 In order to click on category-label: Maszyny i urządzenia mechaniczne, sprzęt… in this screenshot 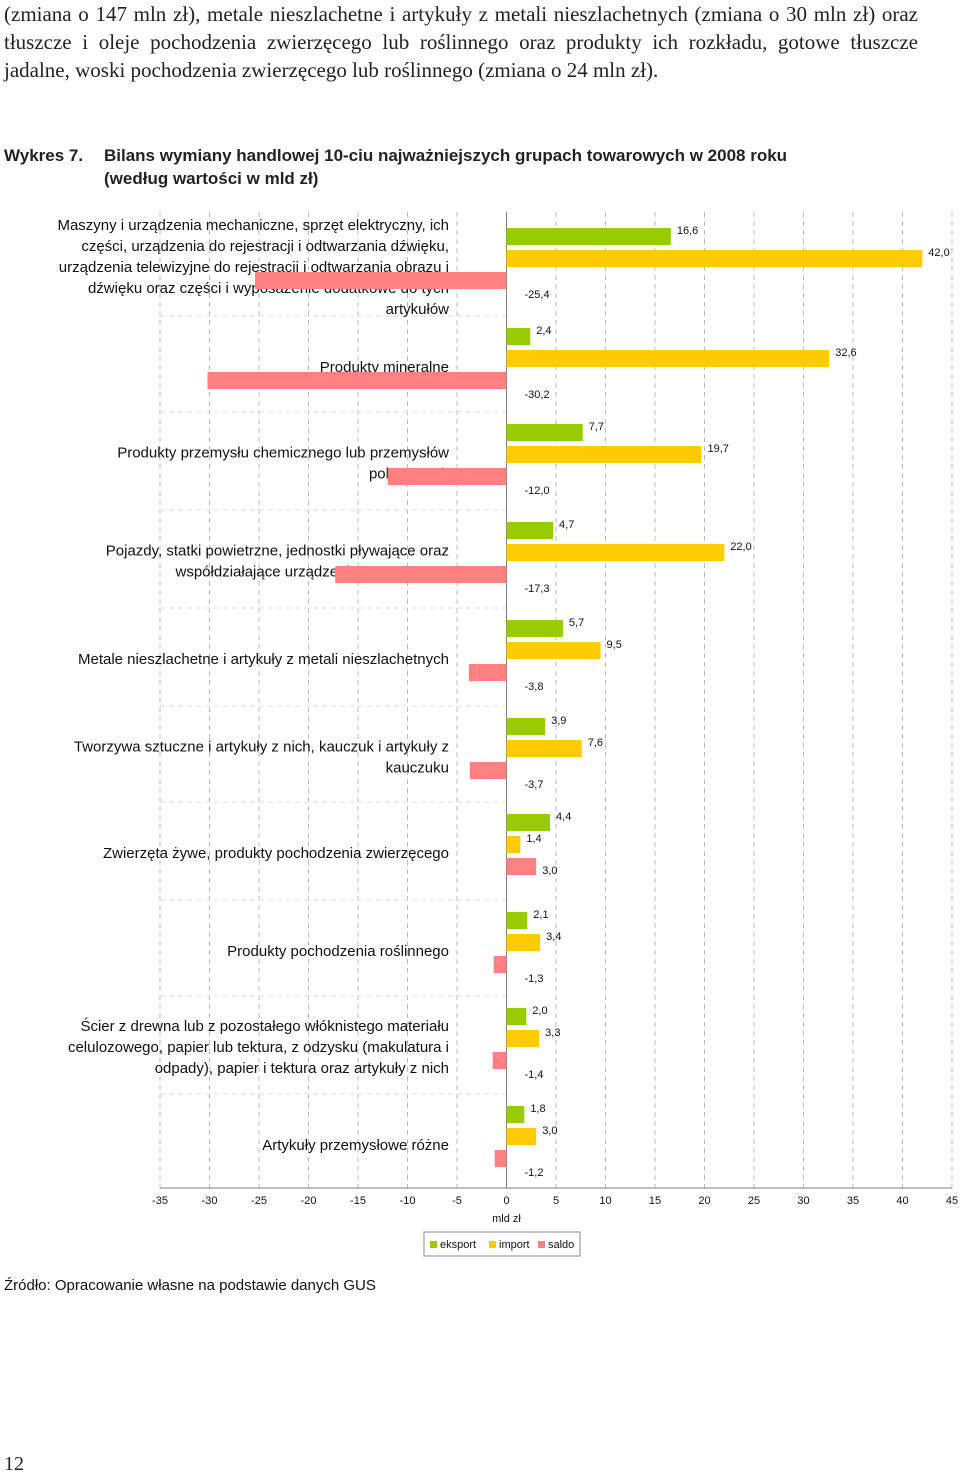, I will do `click(253, 225)`.